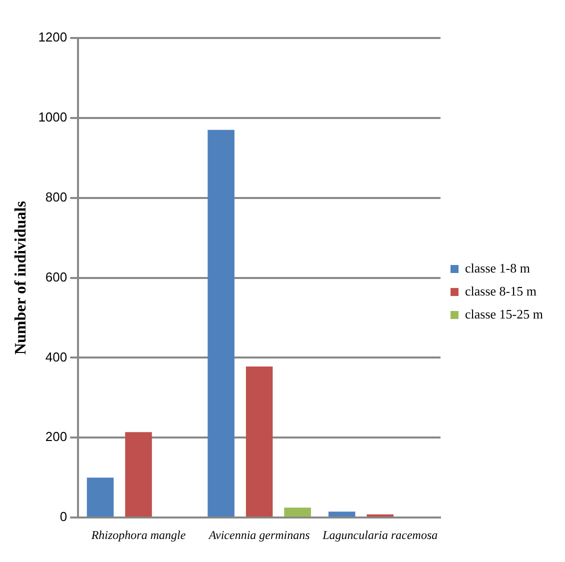  I want to click on x-tick-label: Rhizophora mangle, so click(138, 535).